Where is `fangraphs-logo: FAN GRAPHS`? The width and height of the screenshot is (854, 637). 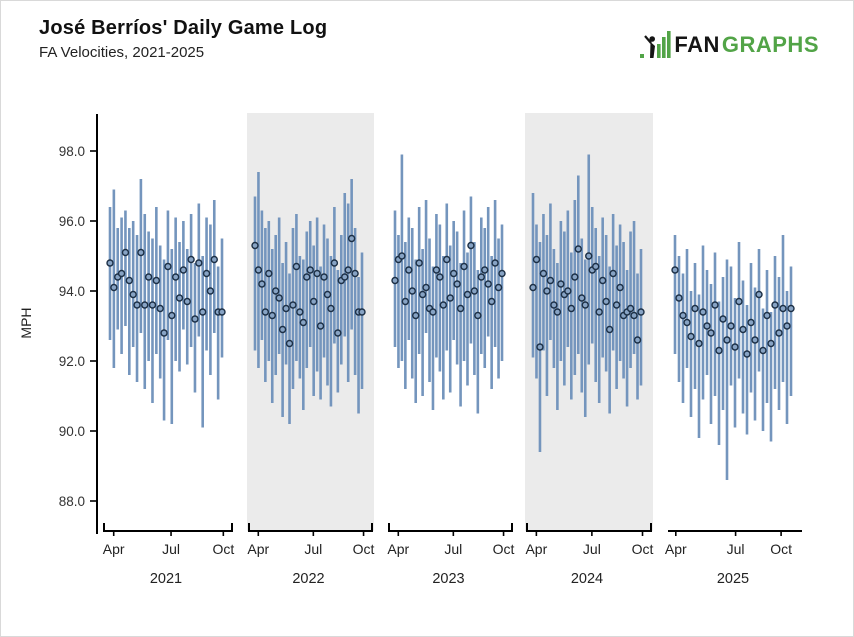
fangraphs-logo: FAN GRAPHS is located at coordinates (729, 45).